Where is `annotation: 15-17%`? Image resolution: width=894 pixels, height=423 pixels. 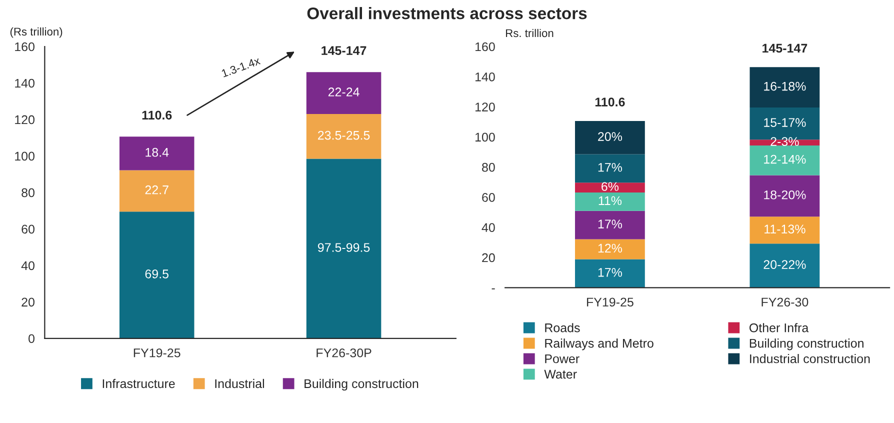 annotation: 15-17% is located at coordinates (785, 122).